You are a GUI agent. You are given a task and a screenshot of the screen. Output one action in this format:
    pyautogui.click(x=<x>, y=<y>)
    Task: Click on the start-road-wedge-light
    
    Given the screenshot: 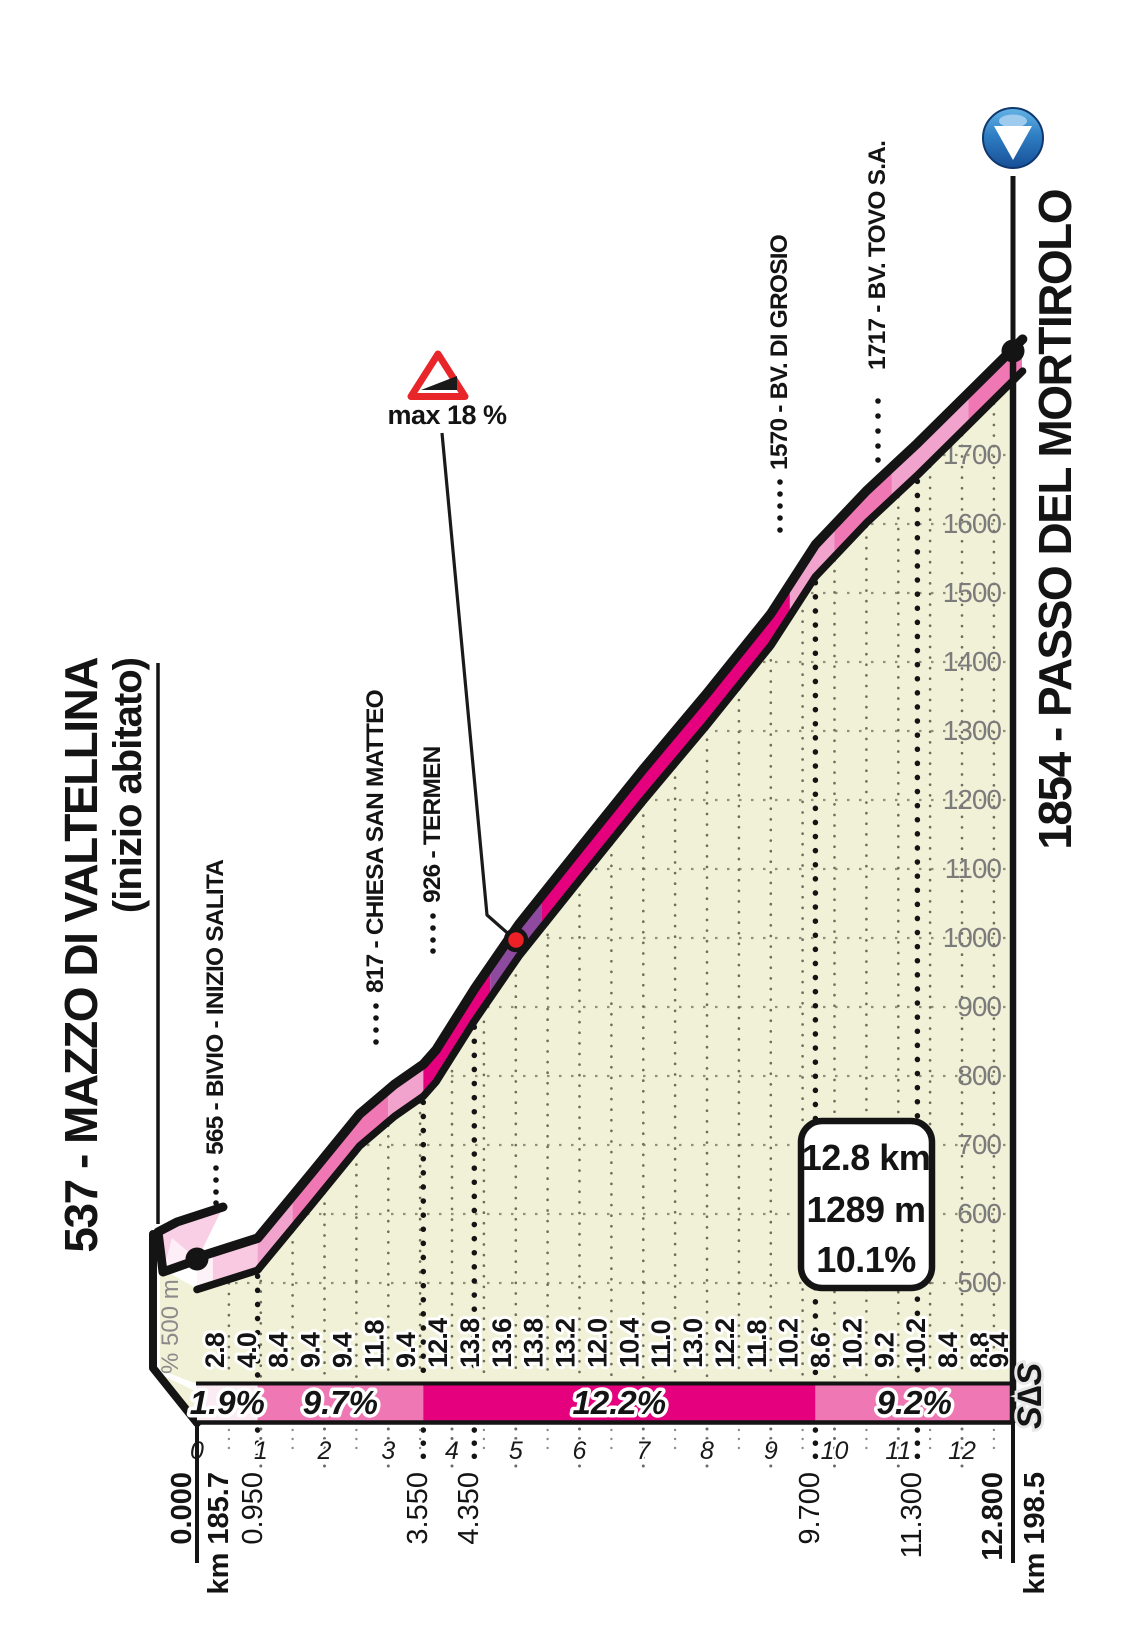 What is the action you would take?
    pyautogui.click(x=180, y=1254)
    